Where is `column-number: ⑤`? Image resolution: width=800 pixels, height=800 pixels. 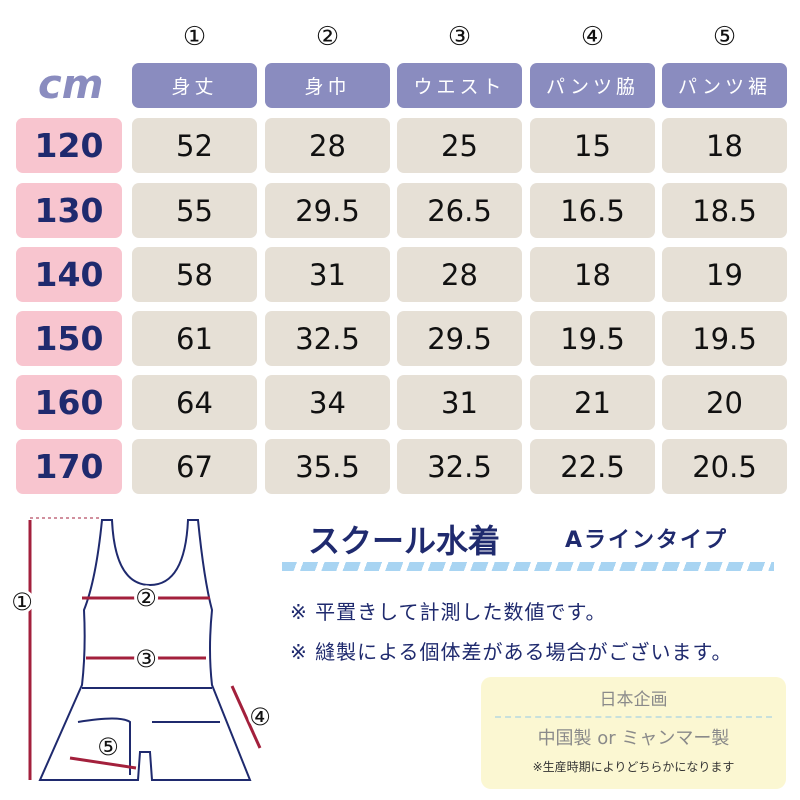
column-number: ⑤ is located at coordinates (724, 37).